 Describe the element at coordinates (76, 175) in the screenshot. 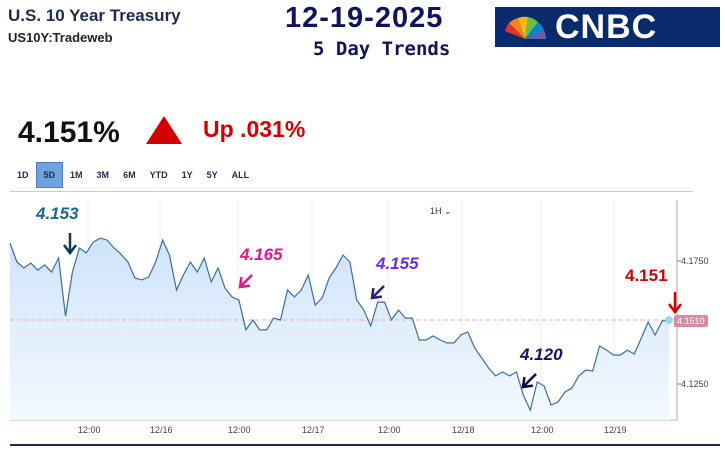

I see `range-1m: 1M` at that location.